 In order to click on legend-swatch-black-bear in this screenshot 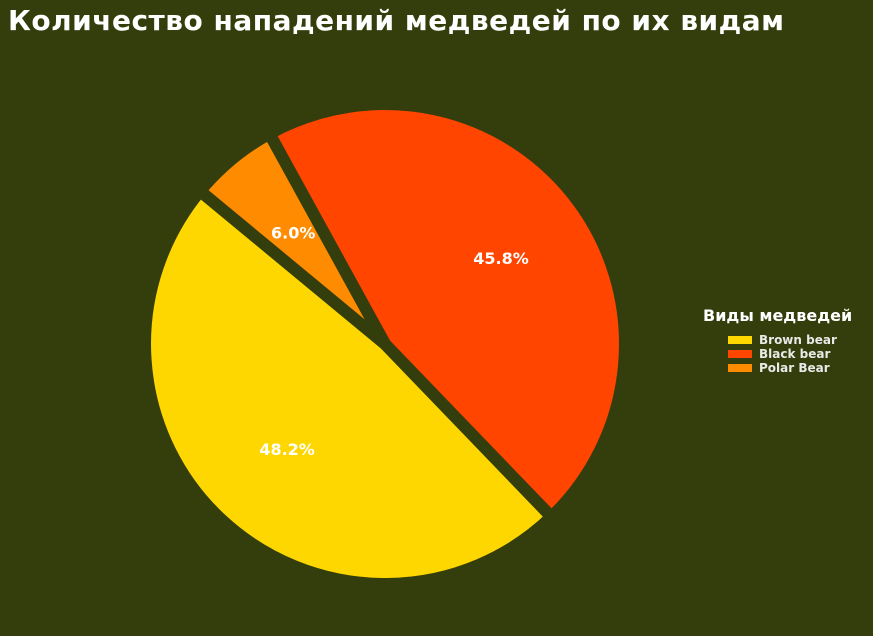, I will do `click(740, 354)`.